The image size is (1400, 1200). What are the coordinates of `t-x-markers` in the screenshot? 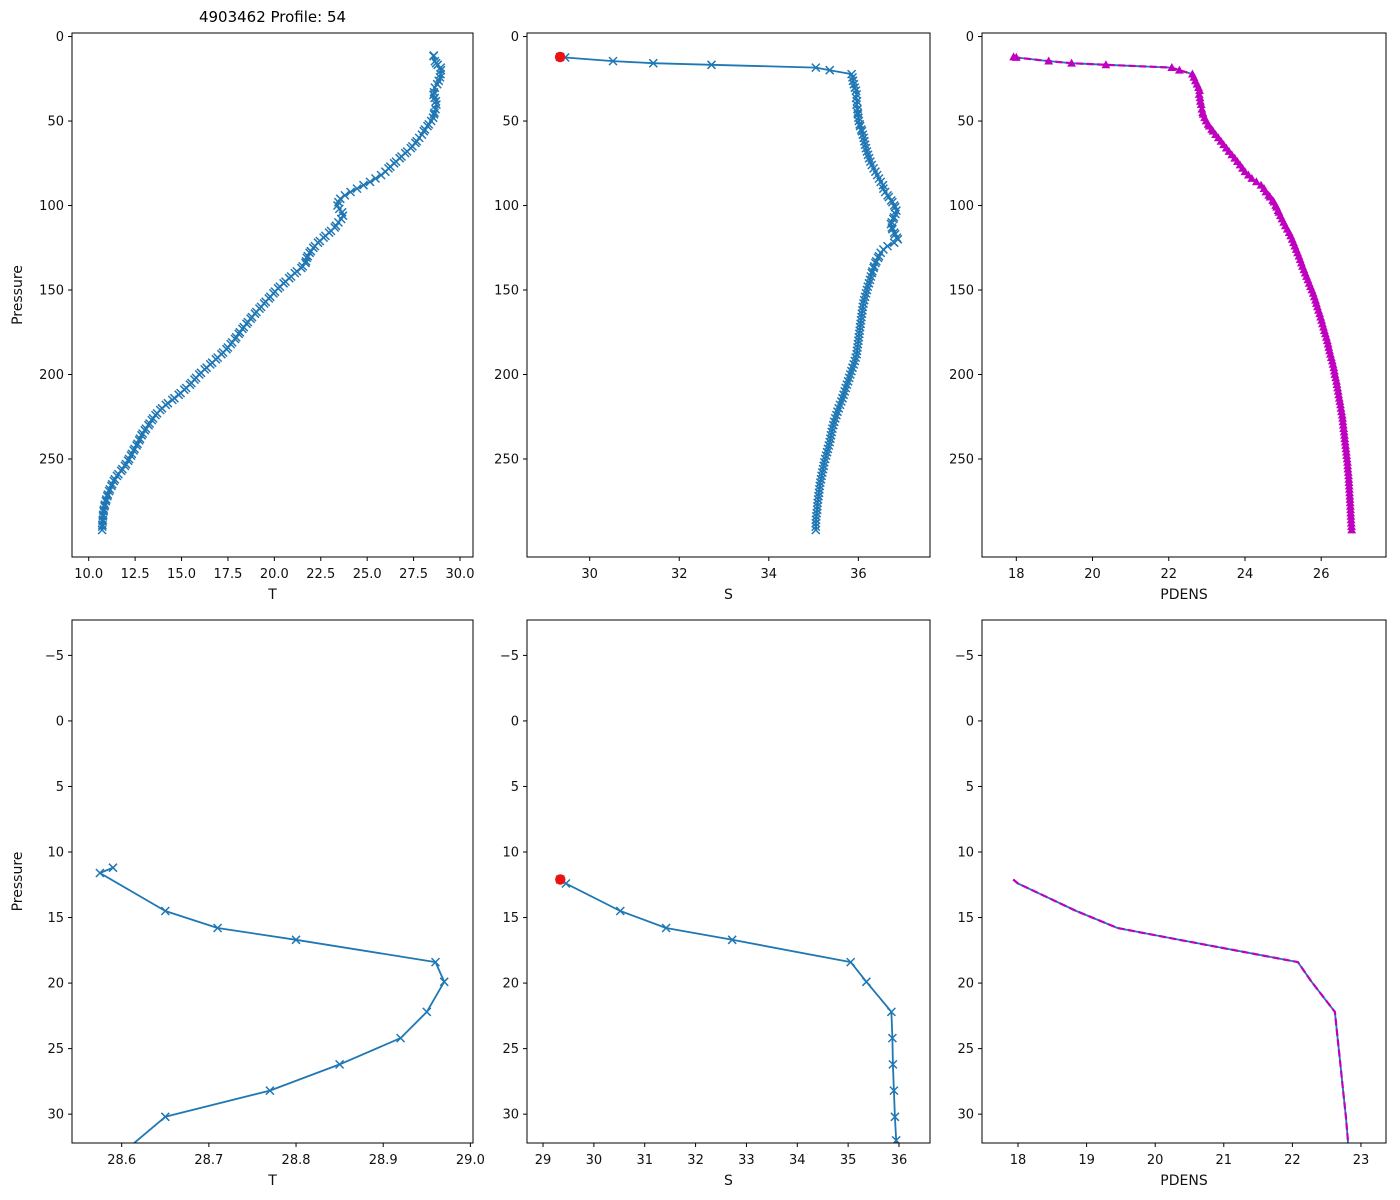 It's located at (272, 992).